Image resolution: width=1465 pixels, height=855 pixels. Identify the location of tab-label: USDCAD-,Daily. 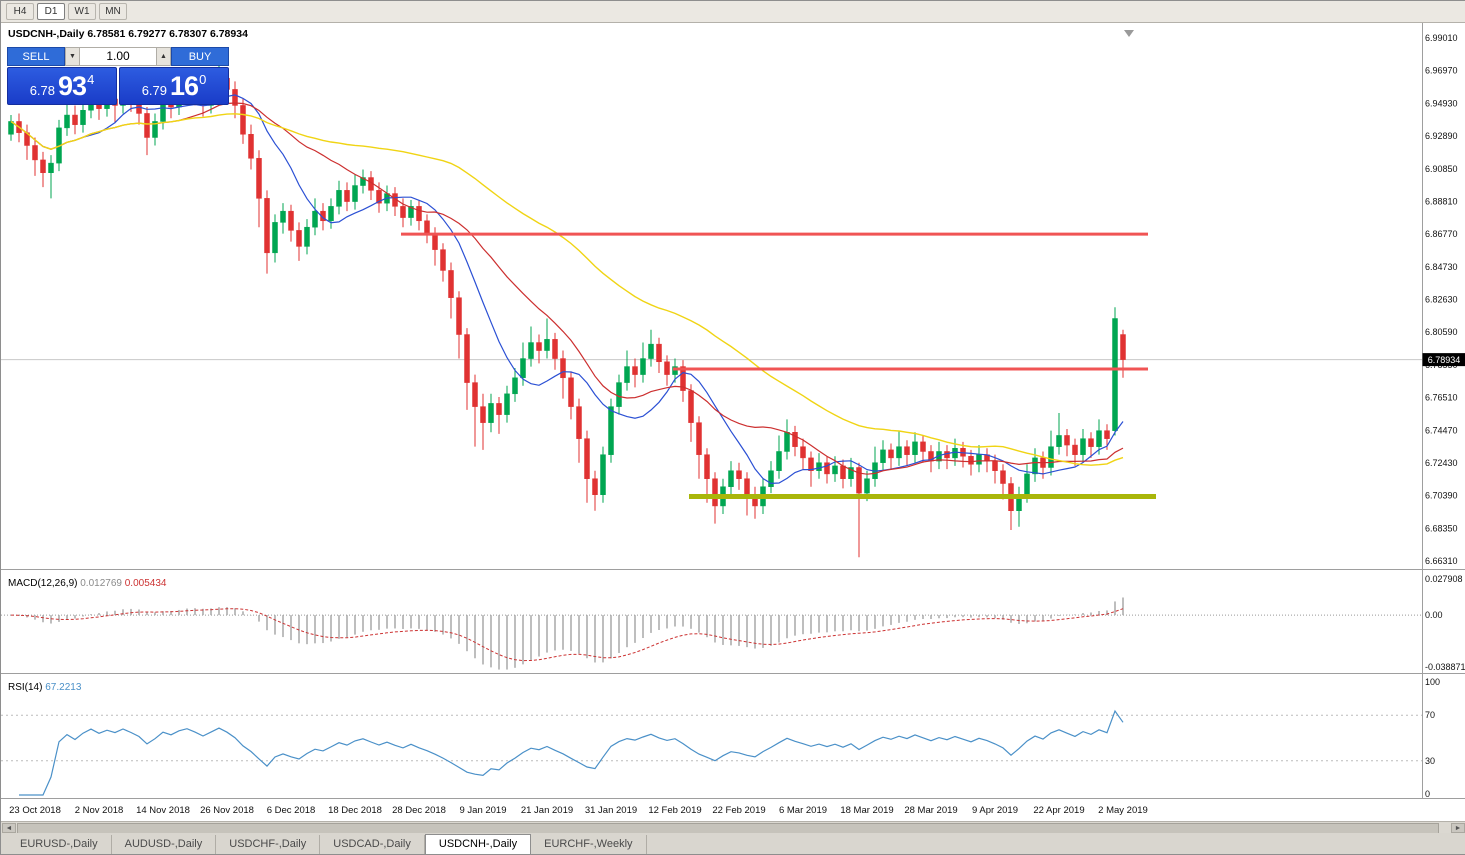
(372, 844).